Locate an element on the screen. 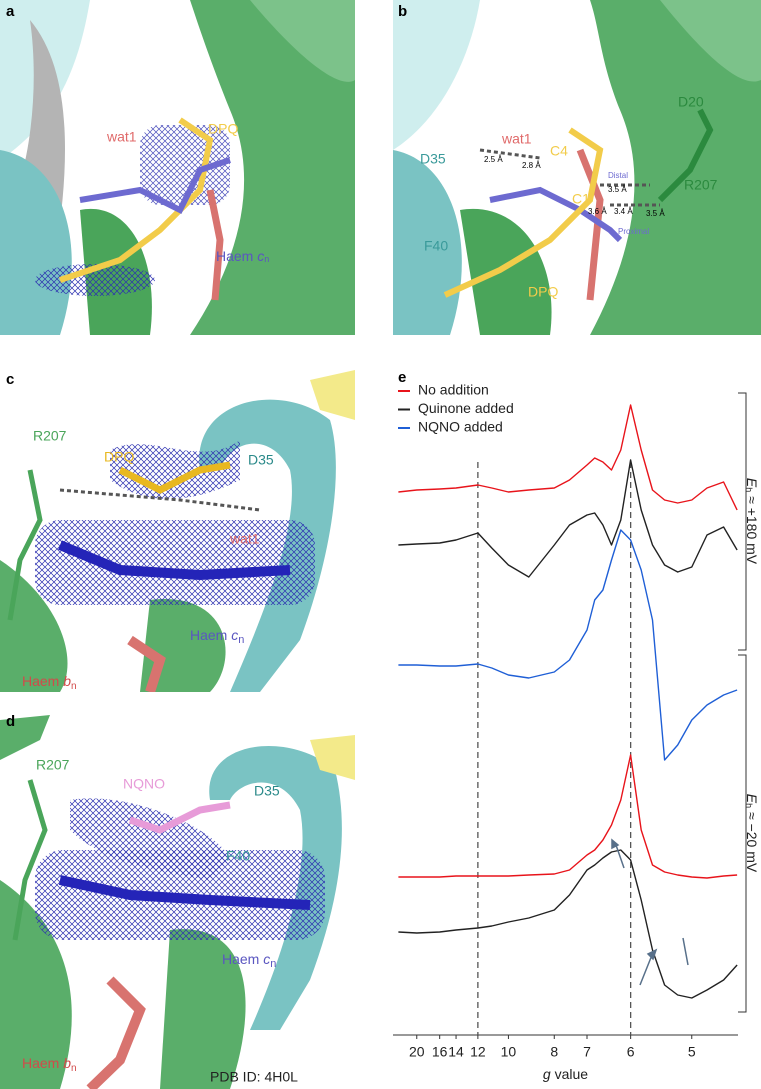 This screenshot has width=761, height=1089. label: 2.8 Å is located at coordinates (531, 165).